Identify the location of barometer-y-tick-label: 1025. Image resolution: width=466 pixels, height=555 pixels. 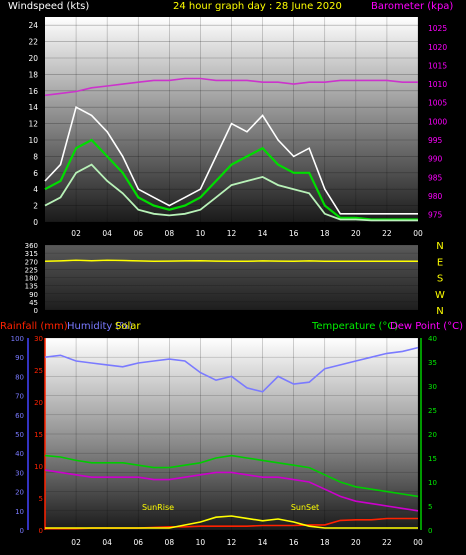
(437, 28).